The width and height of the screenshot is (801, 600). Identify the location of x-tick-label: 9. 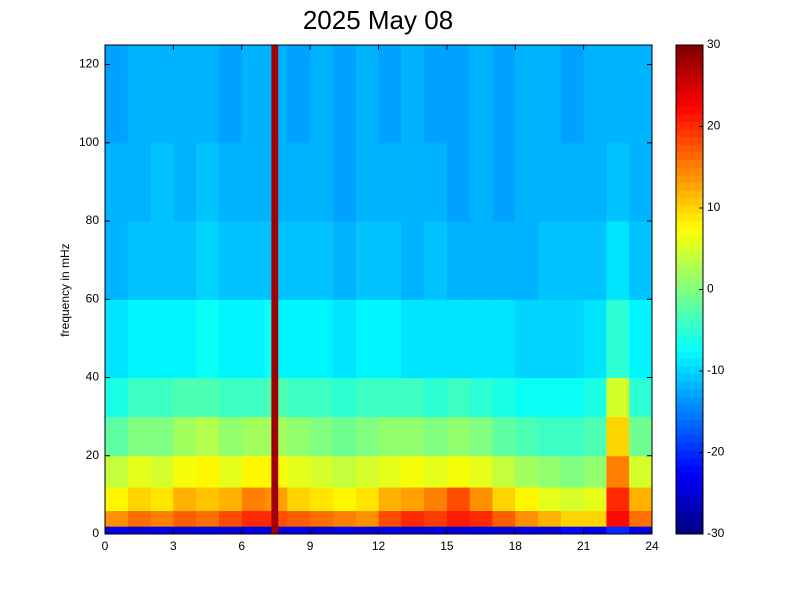
(310, 546).